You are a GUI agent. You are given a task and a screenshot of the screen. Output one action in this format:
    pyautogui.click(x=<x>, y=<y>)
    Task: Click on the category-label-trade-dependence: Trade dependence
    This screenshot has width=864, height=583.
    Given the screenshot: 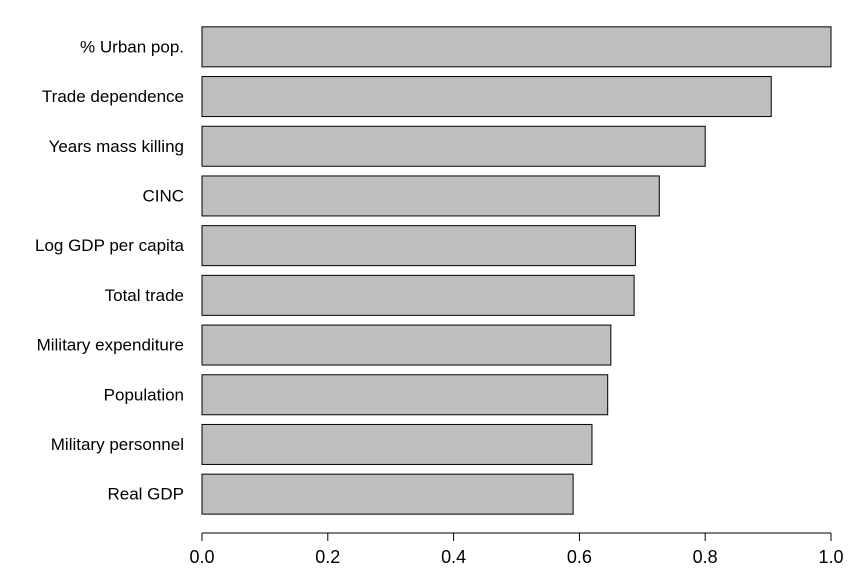 What is the action you would take?
    pyautogui.click(x=113, y=96)
    